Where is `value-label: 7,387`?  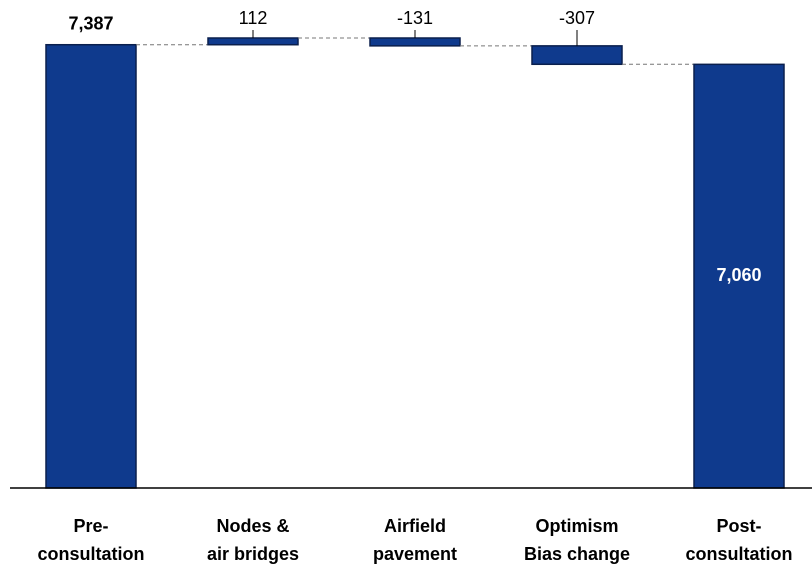
value-label: 7,387 is located at coordinates (90, 23).